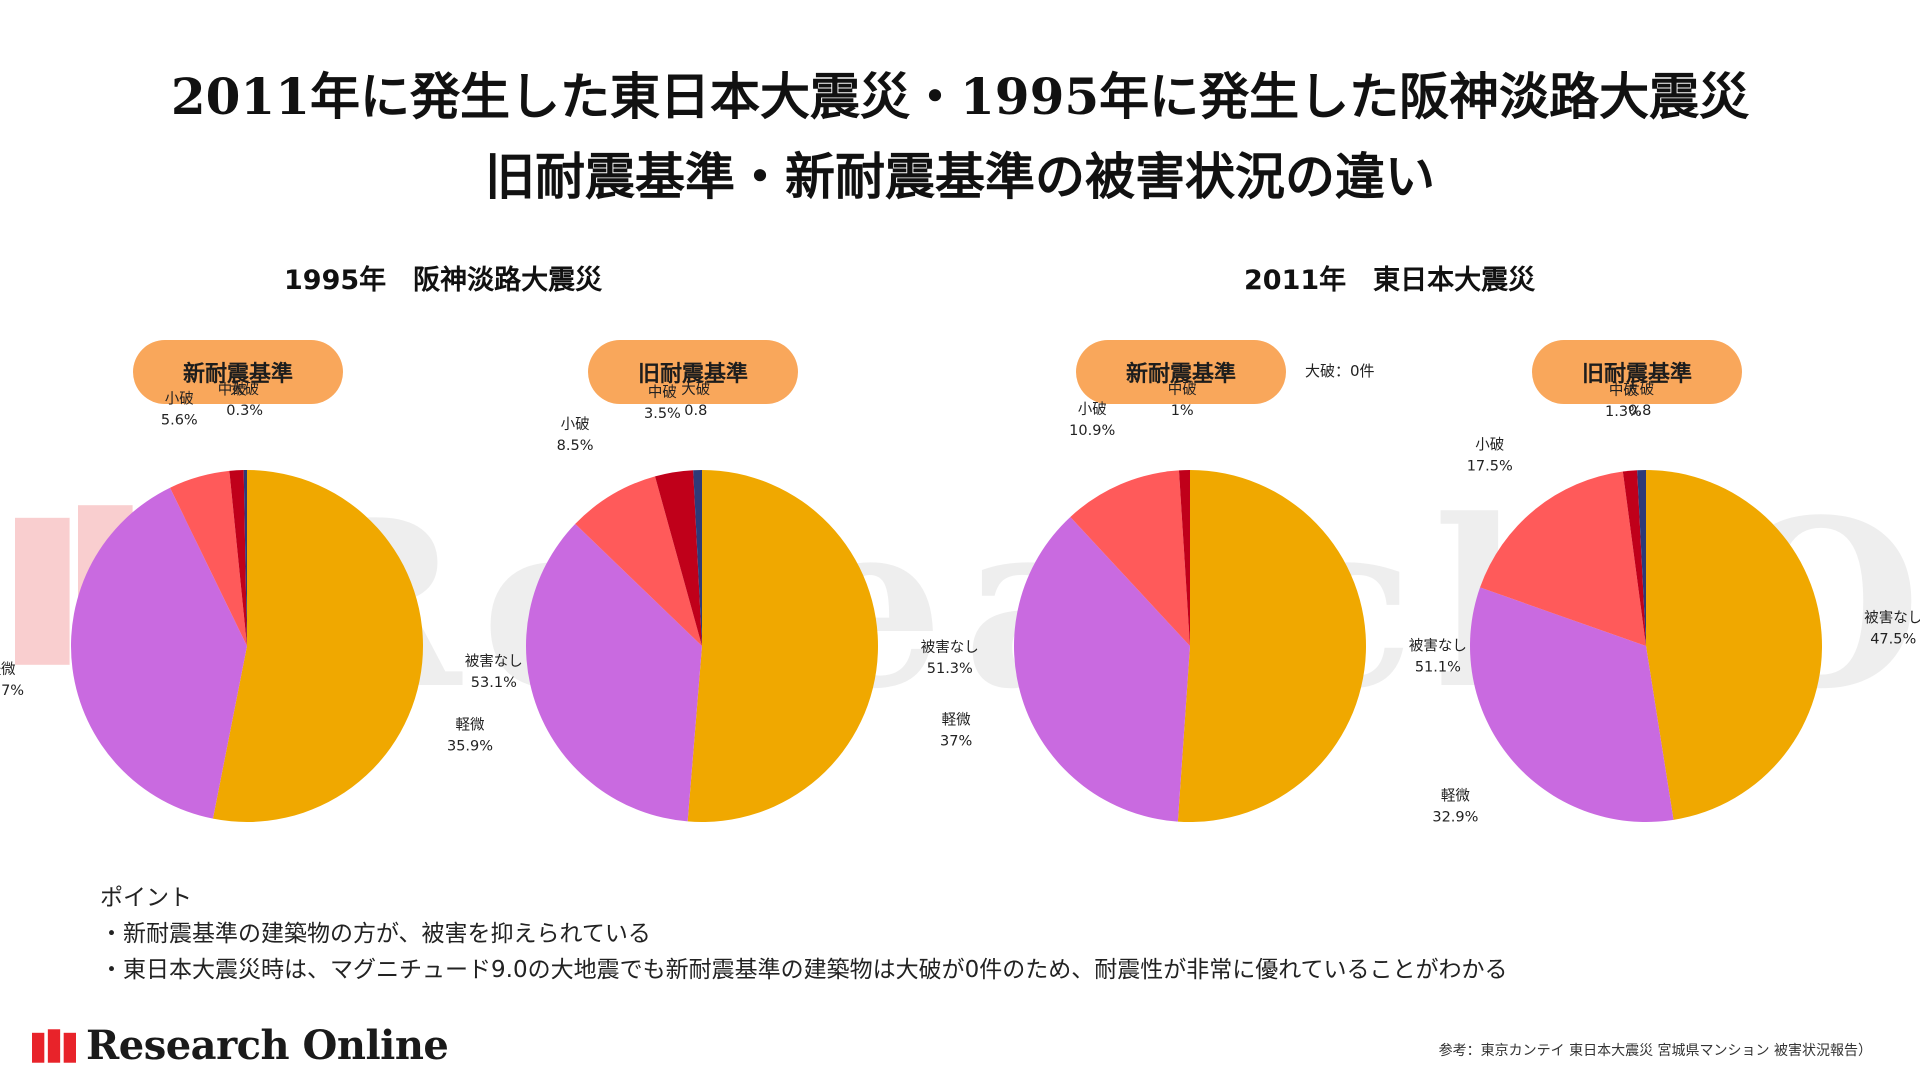 The image size is (1920, 1080). Describe the element at coordinates (8, 669) in the screenshot. I see `pie-0-label-name-slight: 軽微` at that location.